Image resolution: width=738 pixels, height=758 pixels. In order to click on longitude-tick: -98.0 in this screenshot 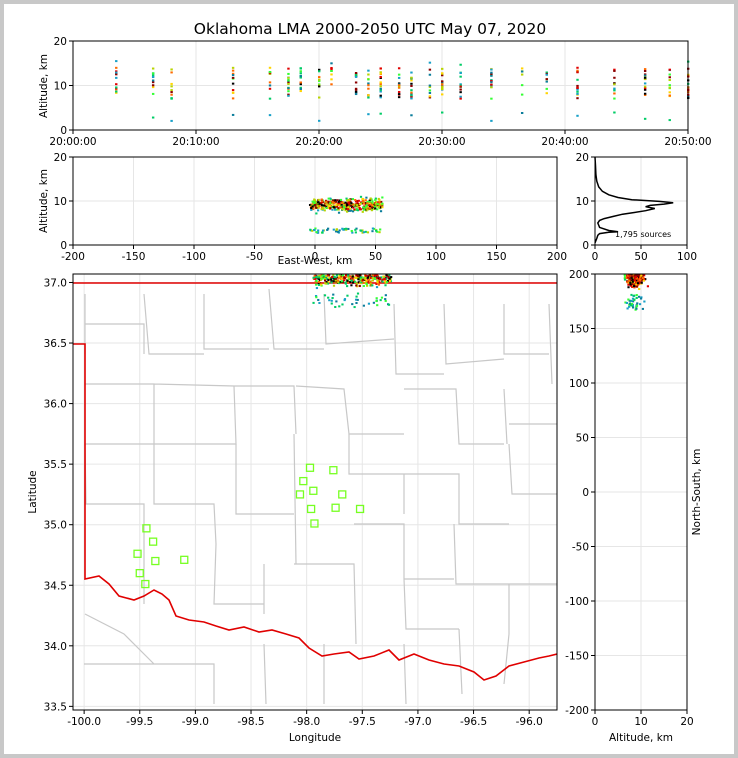, I will do `click(306, 722)`.